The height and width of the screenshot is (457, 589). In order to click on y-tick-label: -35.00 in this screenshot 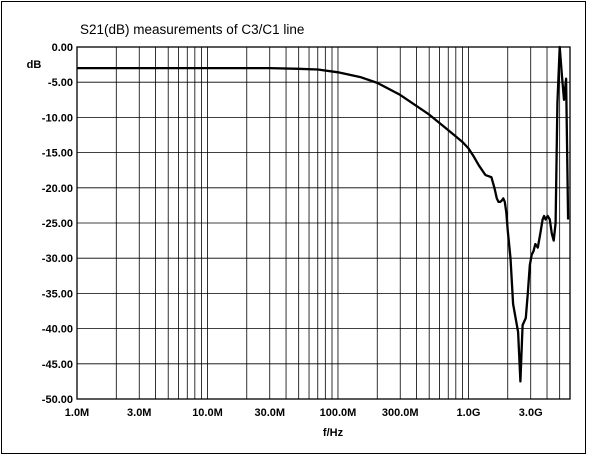, I will do `click(57, 294)`.